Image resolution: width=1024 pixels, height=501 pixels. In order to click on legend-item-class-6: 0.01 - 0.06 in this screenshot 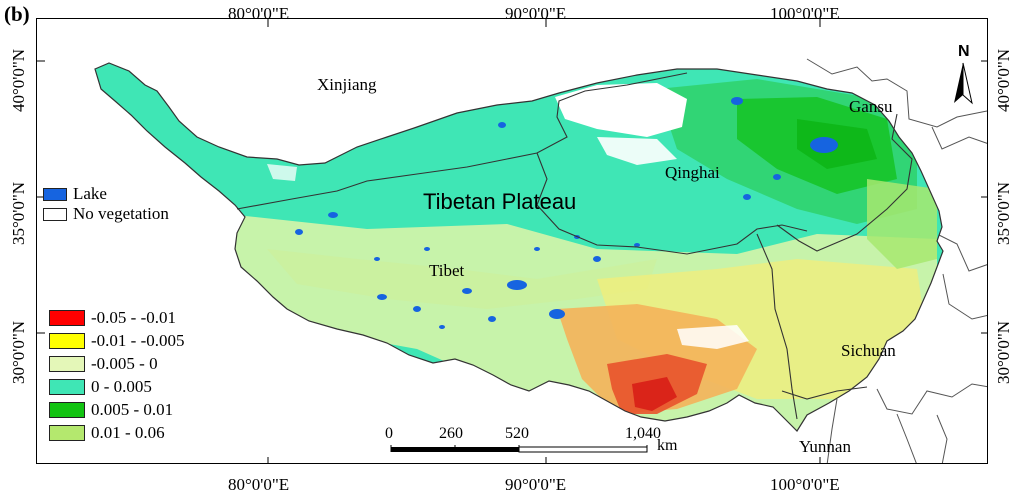, I will do `click(107, 432)`.